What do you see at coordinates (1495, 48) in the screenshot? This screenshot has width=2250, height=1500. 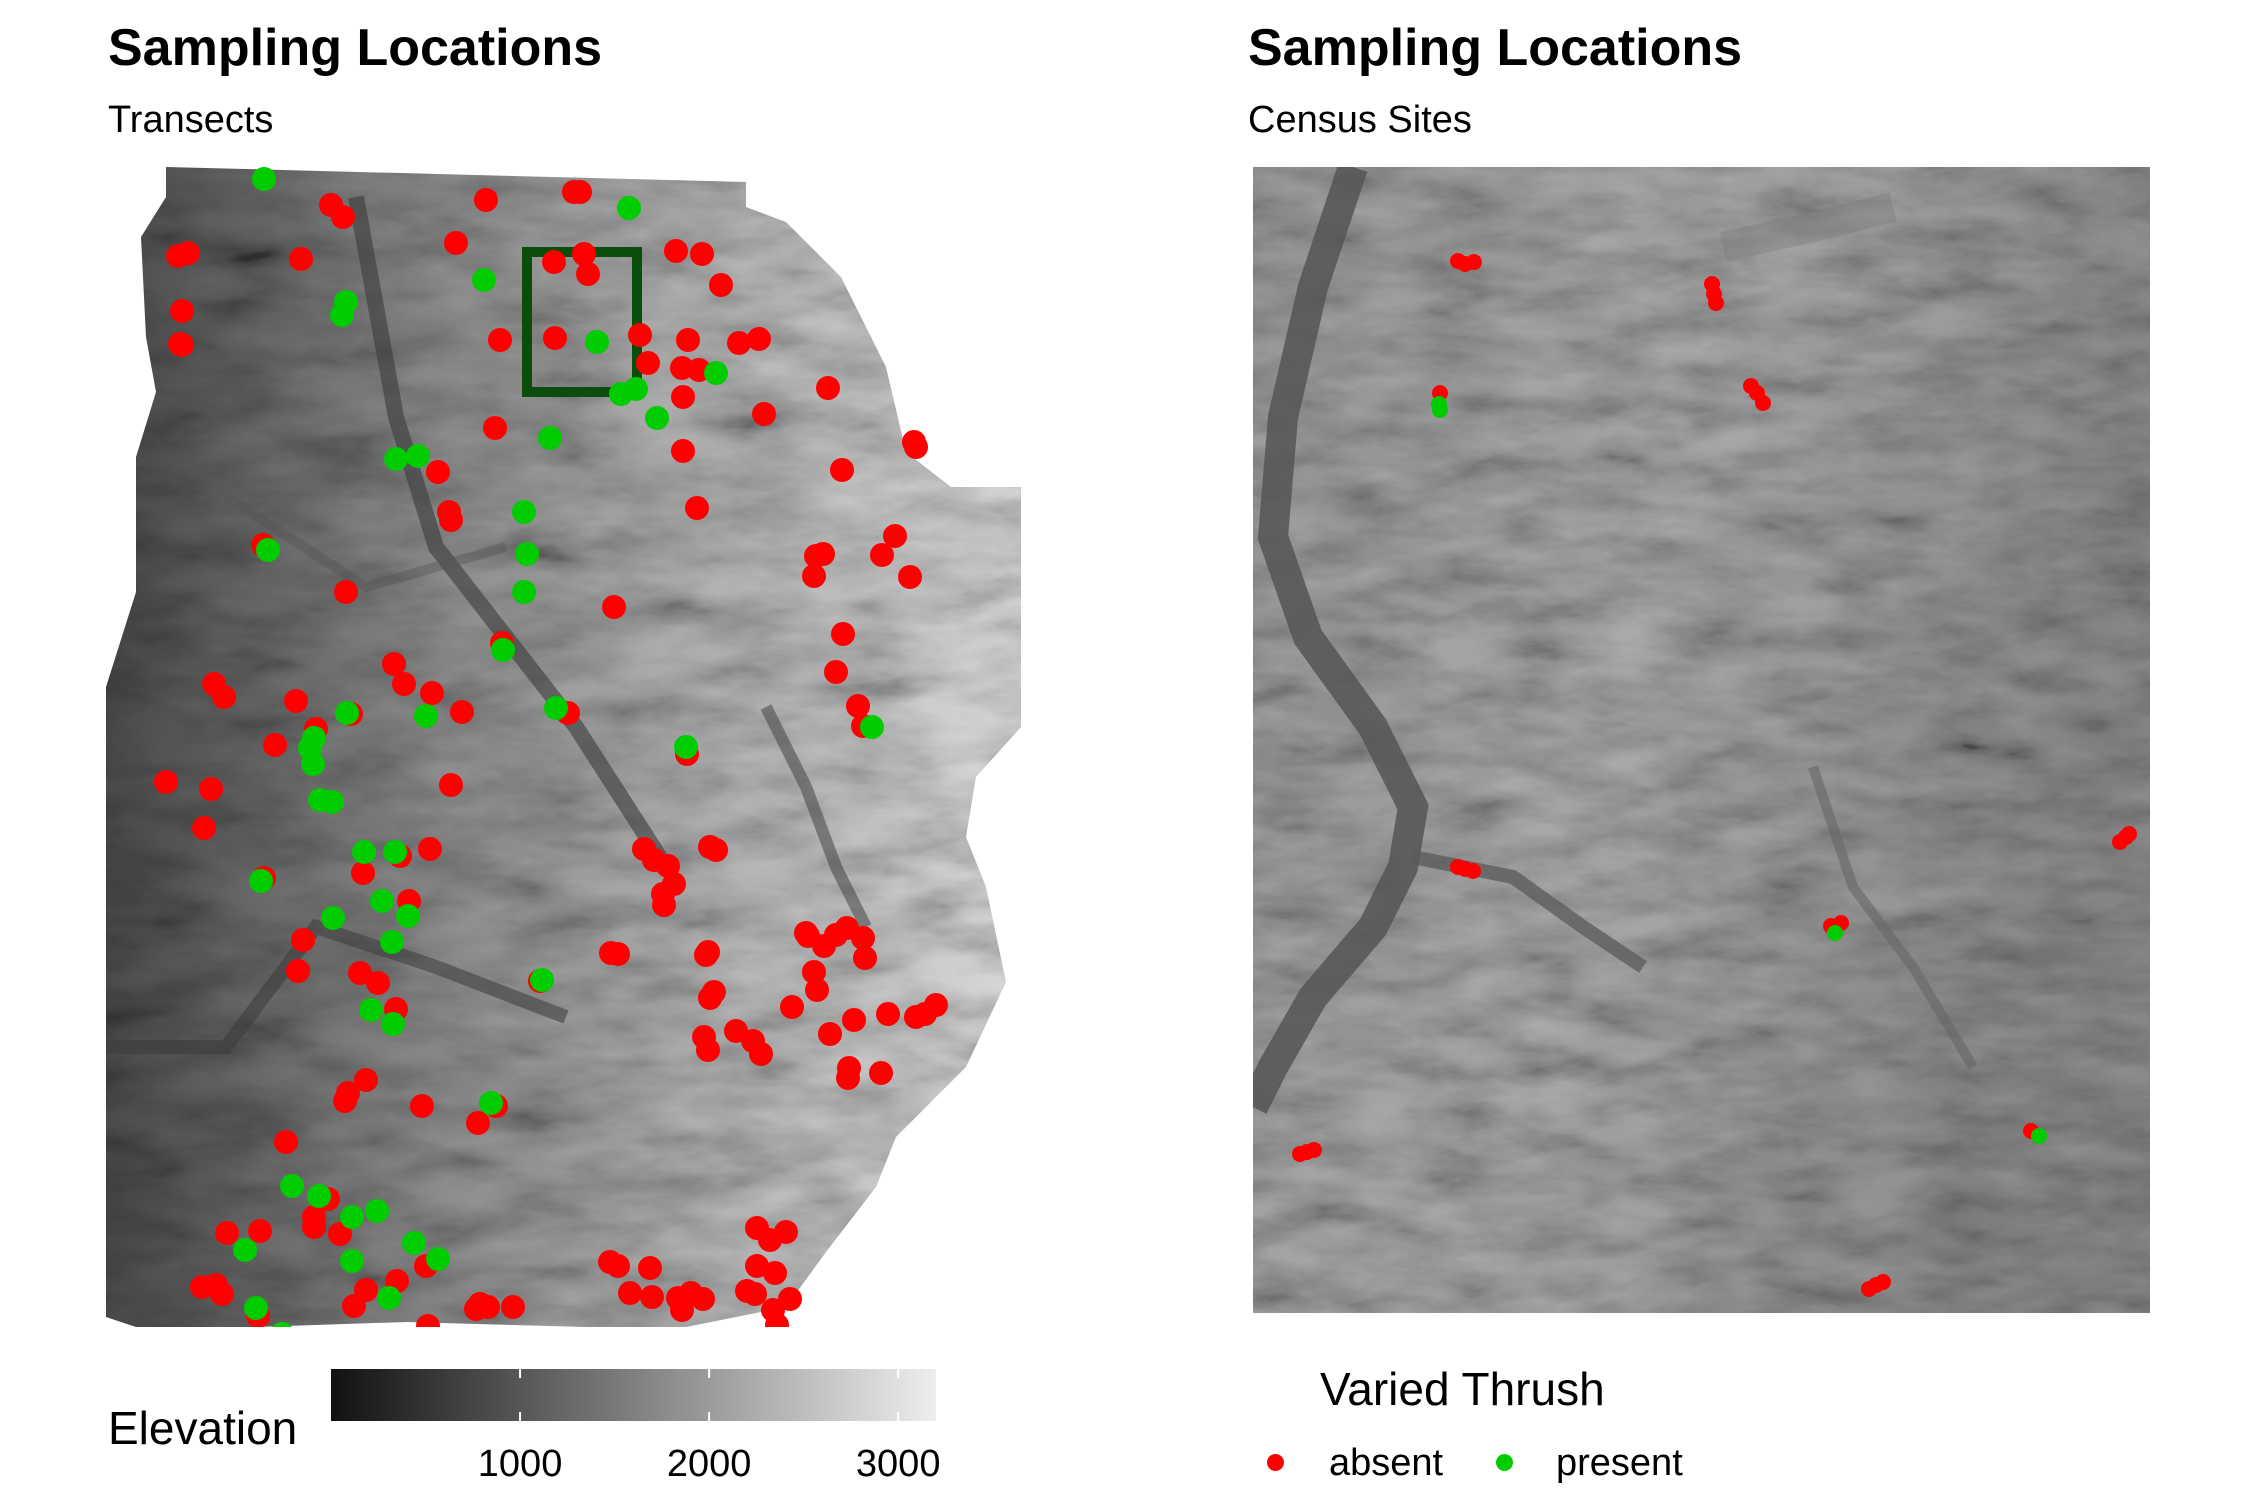 I see `right-panel-title: Sampling Locations` at bounding box center [1495, 48].